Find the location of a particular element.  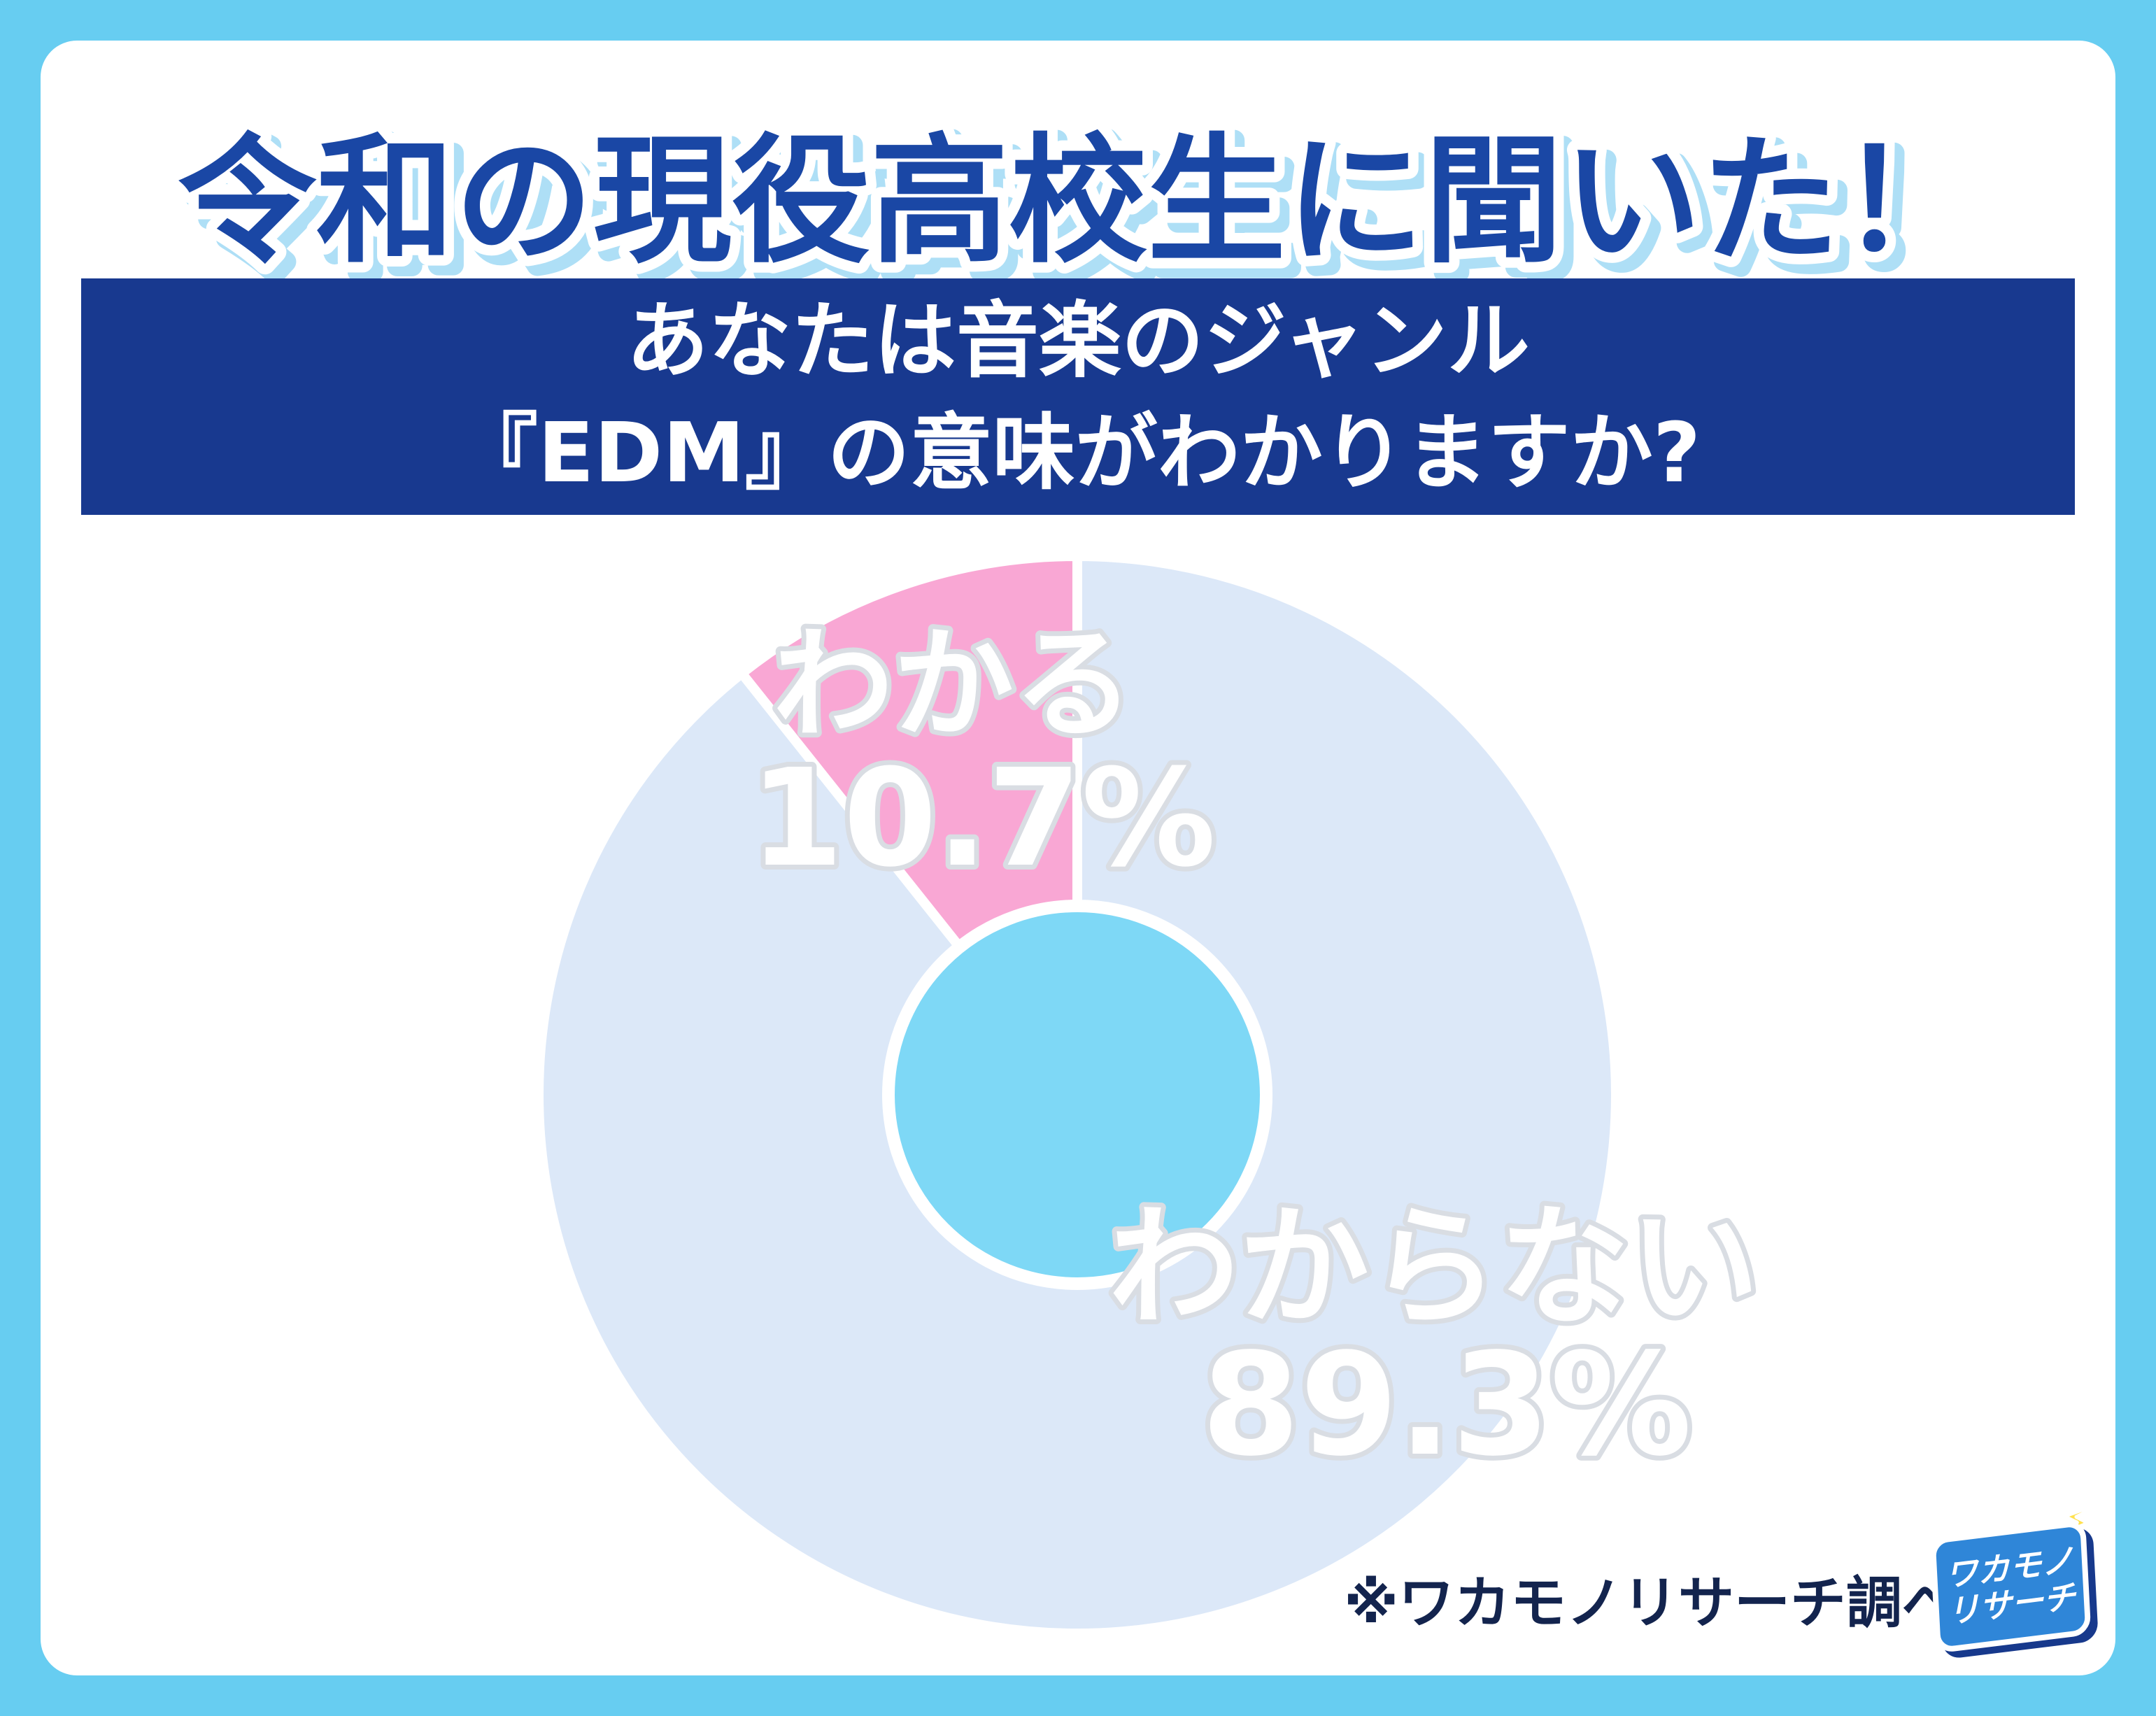

logo-badge: ワカモノ リサーチ is located at coordinates (2011, 1586).